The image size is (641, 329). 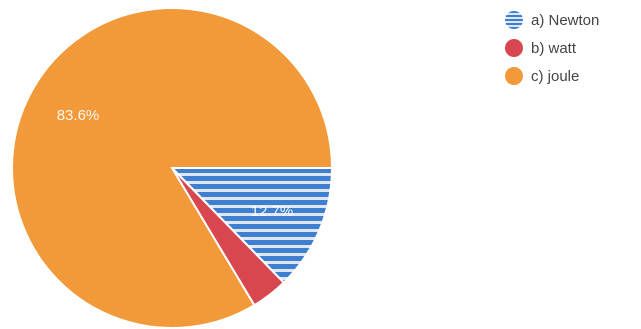 I want to click on pie-data-labels: 12.7% 83.6%, so click(x=175, y=163).